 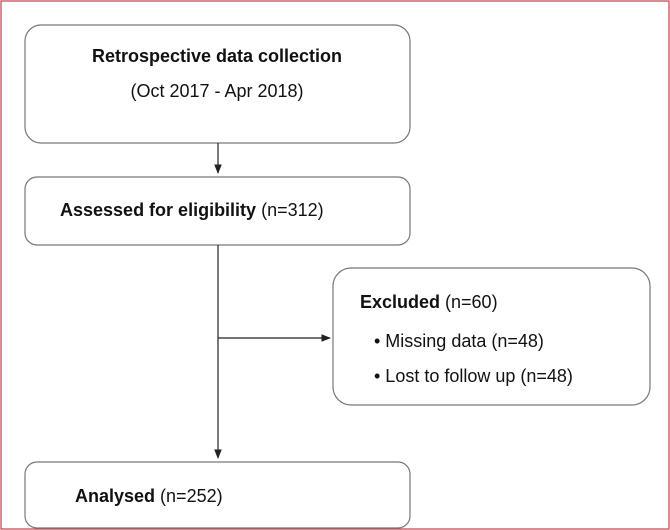 I want to click on node-title: Retrospective data collection, so click(x=217, y=56).